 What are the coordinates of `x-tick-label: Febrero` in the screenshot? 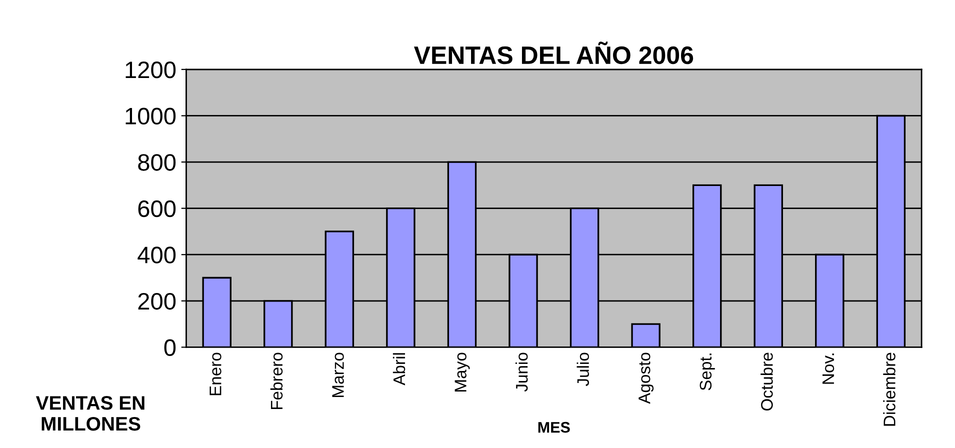 It's located at (276, 381).